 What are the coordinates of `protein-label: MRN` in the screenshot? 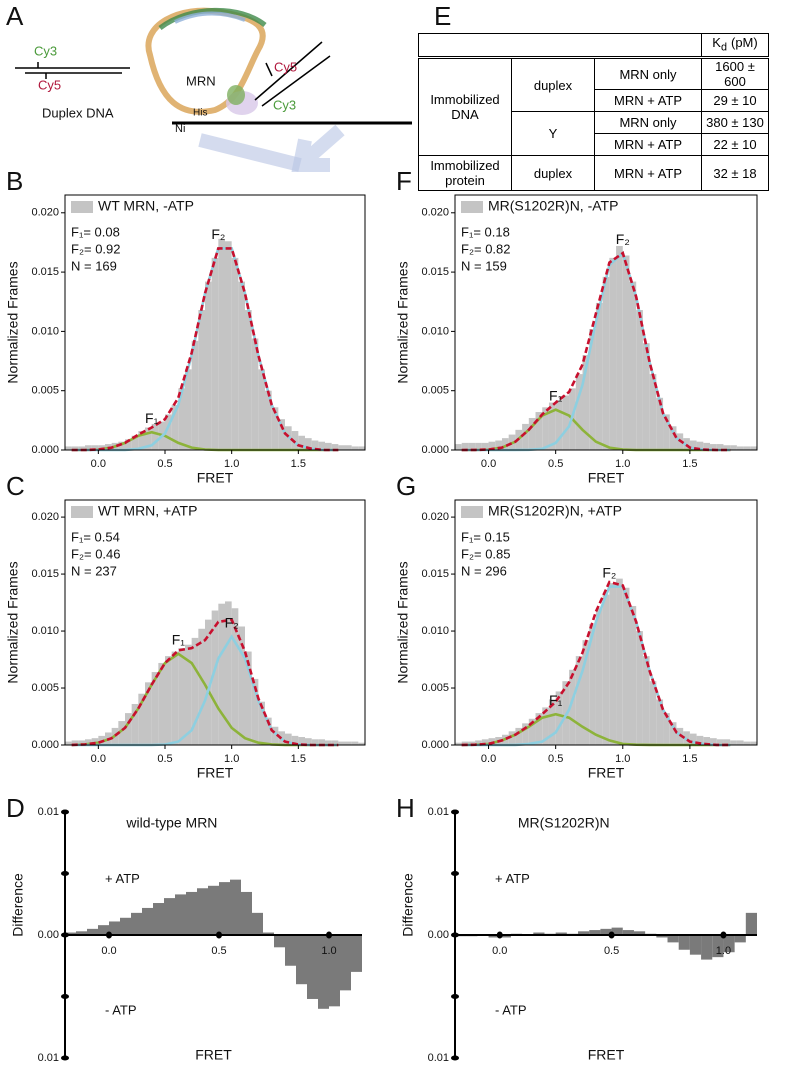 It's located at (201, 80).